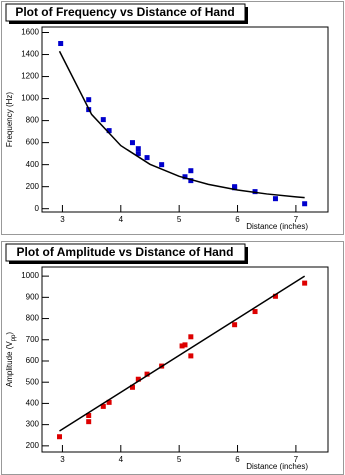 The width and height of the screenshot is (345, 475). Describe the element at coordinates (14, 337) in the screenshot. I see `y-axis-label-part: pp` at that location.